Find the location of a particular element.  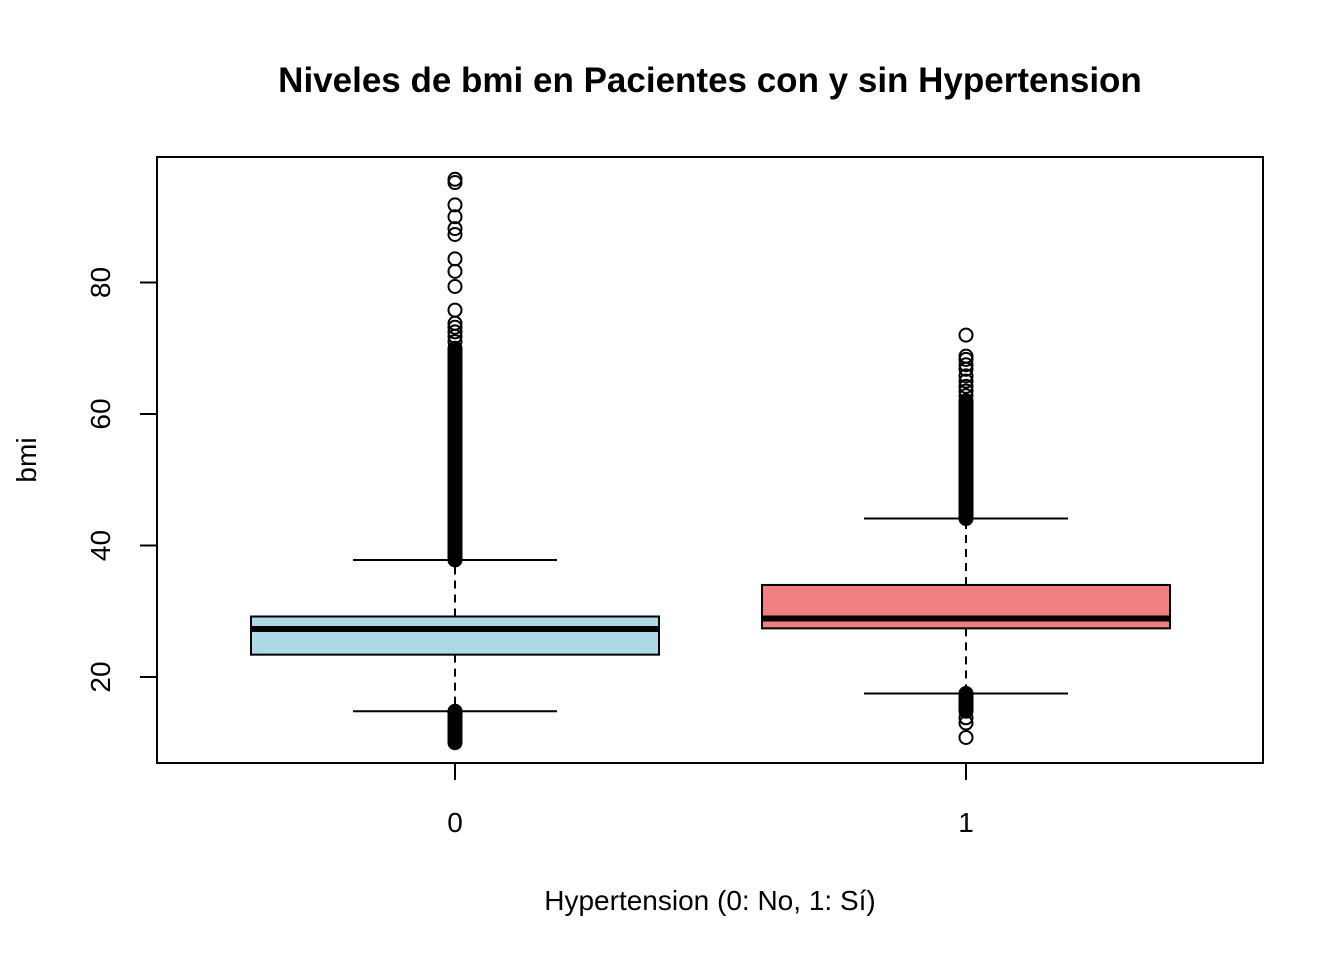

x-tick-label: 0 is located at coordinates (455, 822).